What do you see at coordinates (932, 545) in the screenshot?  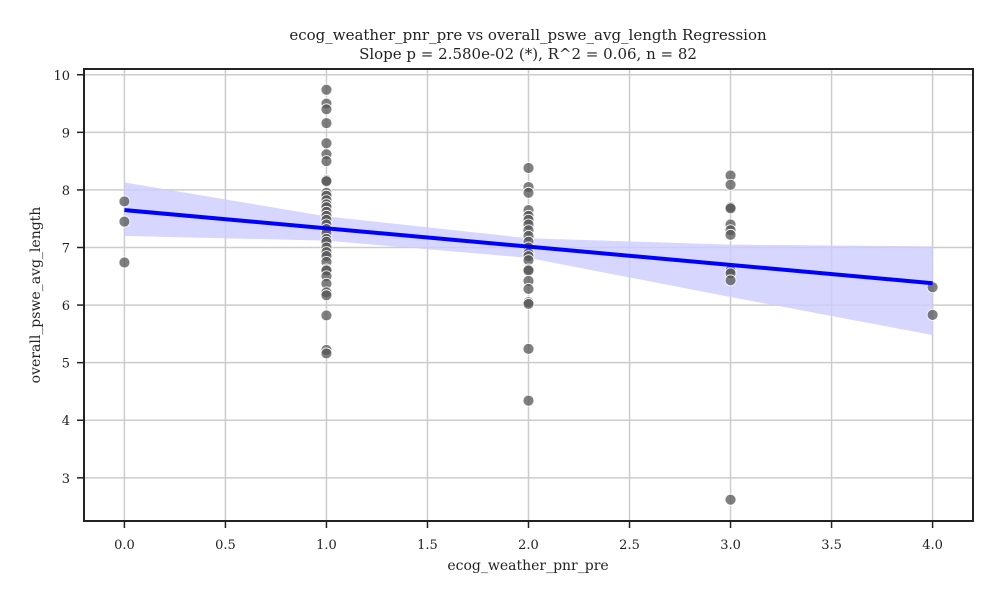 I see `x-tick-label: 4.0` at bounding box center [932, 545].